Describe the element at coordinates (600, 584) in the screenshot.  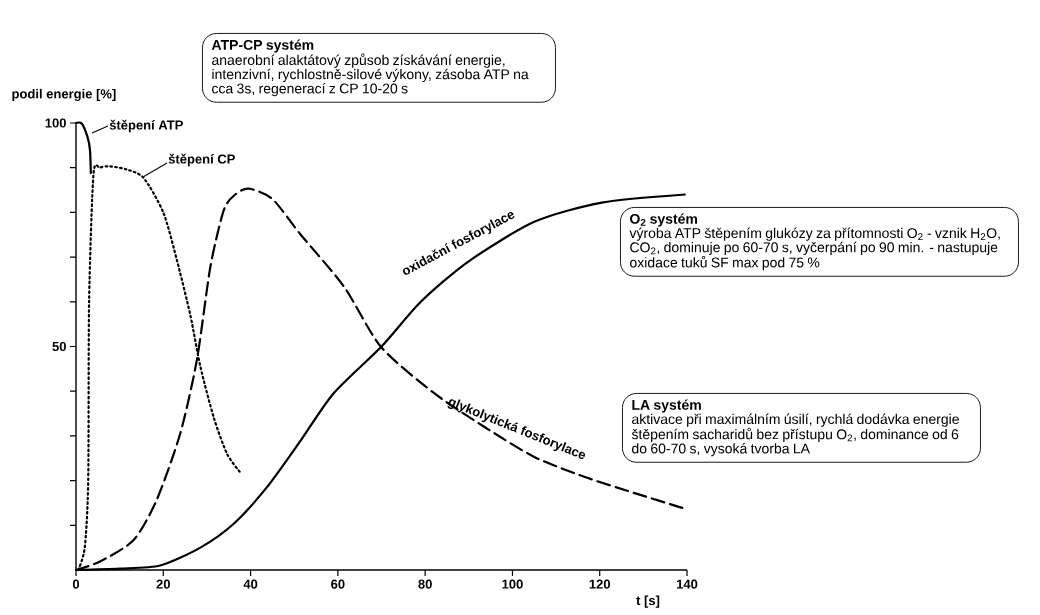
I see `x-tick-label: 120` at that location.